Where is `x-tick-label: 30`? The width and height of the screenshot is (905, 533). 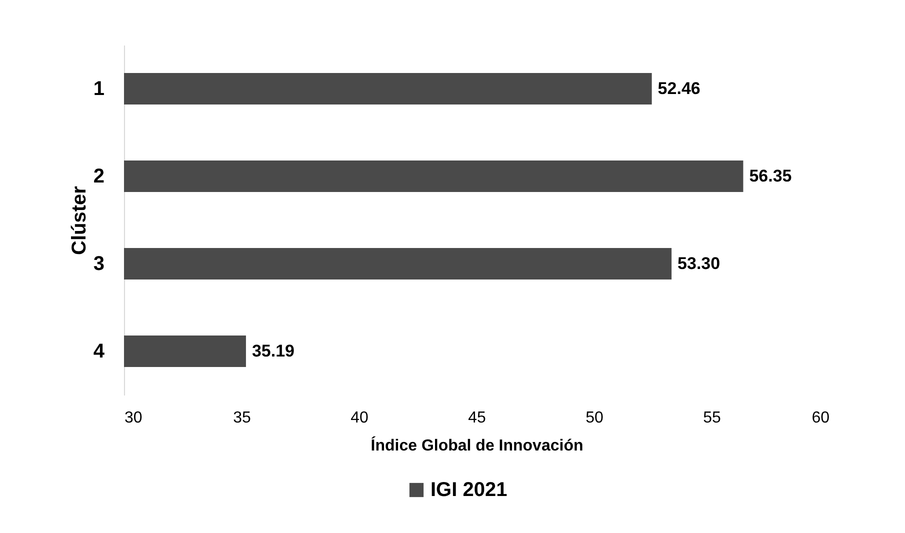 x-tick-label: 30 is located at coordinates (133, 418).